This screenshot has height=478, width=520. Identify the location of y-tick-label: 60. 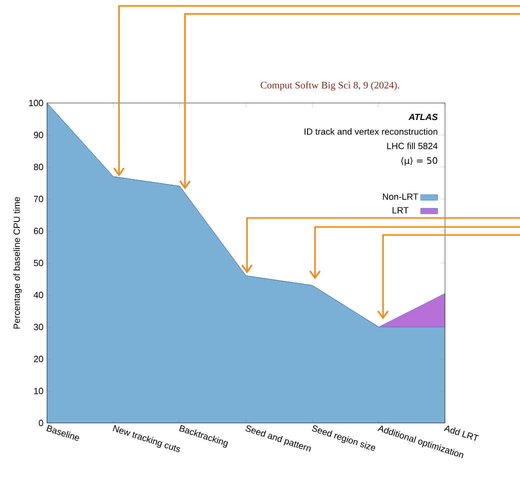
(39, 231).